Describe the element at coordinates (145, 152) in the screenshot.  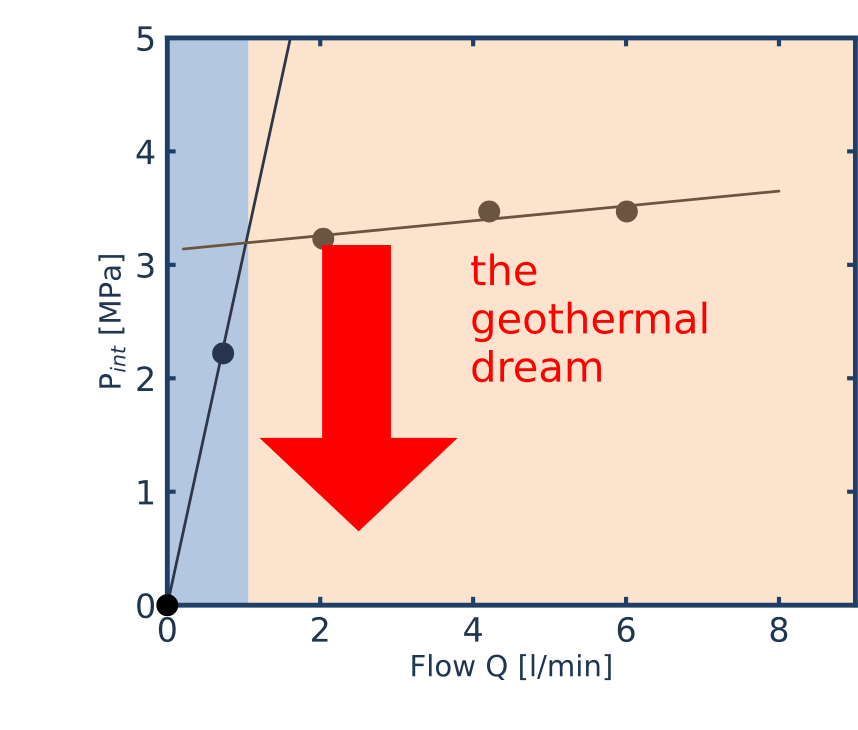
I see `y-tick-label: 4` at that location.